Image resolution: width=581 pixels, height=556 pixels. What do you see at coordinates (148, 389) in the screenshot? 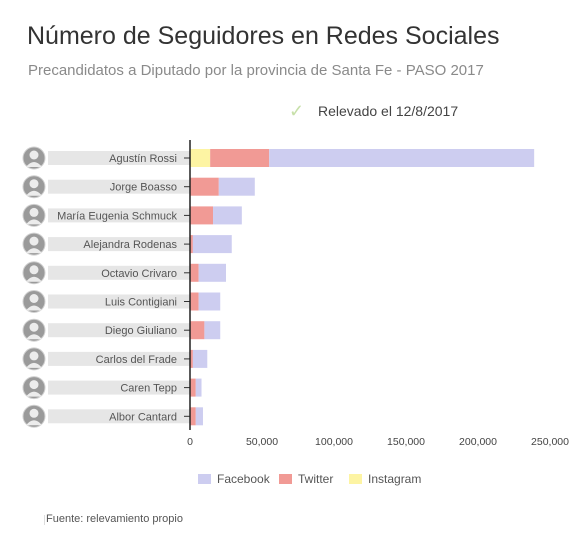
I see `category-label: Caren Tepp` at bounding box center [148, 389].